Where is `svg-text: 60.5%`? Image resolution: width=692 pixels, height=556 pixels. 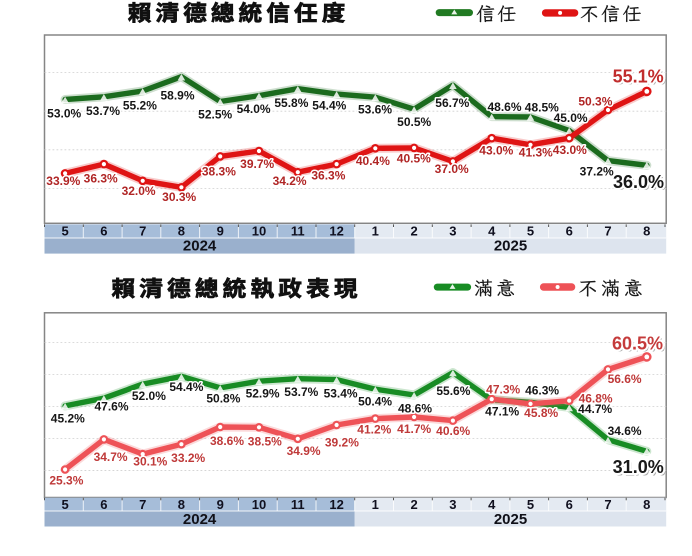 svg-text: 60.5% is located at coordinates (637, 344).